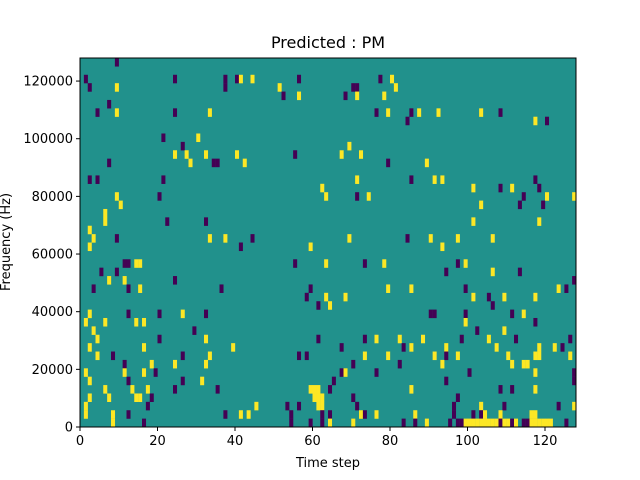 Image resolution: width=640 pixels, height=480 pixels. Describe the element at coordinates (390, 441) in the screenshot. I see `x-tick-label: 80` at that location.